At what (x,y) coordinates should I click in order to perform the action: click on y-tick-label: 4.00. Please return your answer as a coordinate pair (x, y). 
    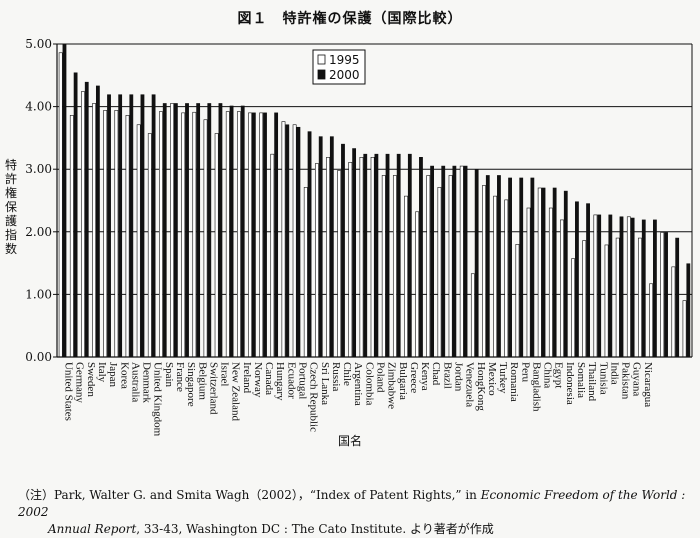
    Looking at the image, I should click on (38, 107).